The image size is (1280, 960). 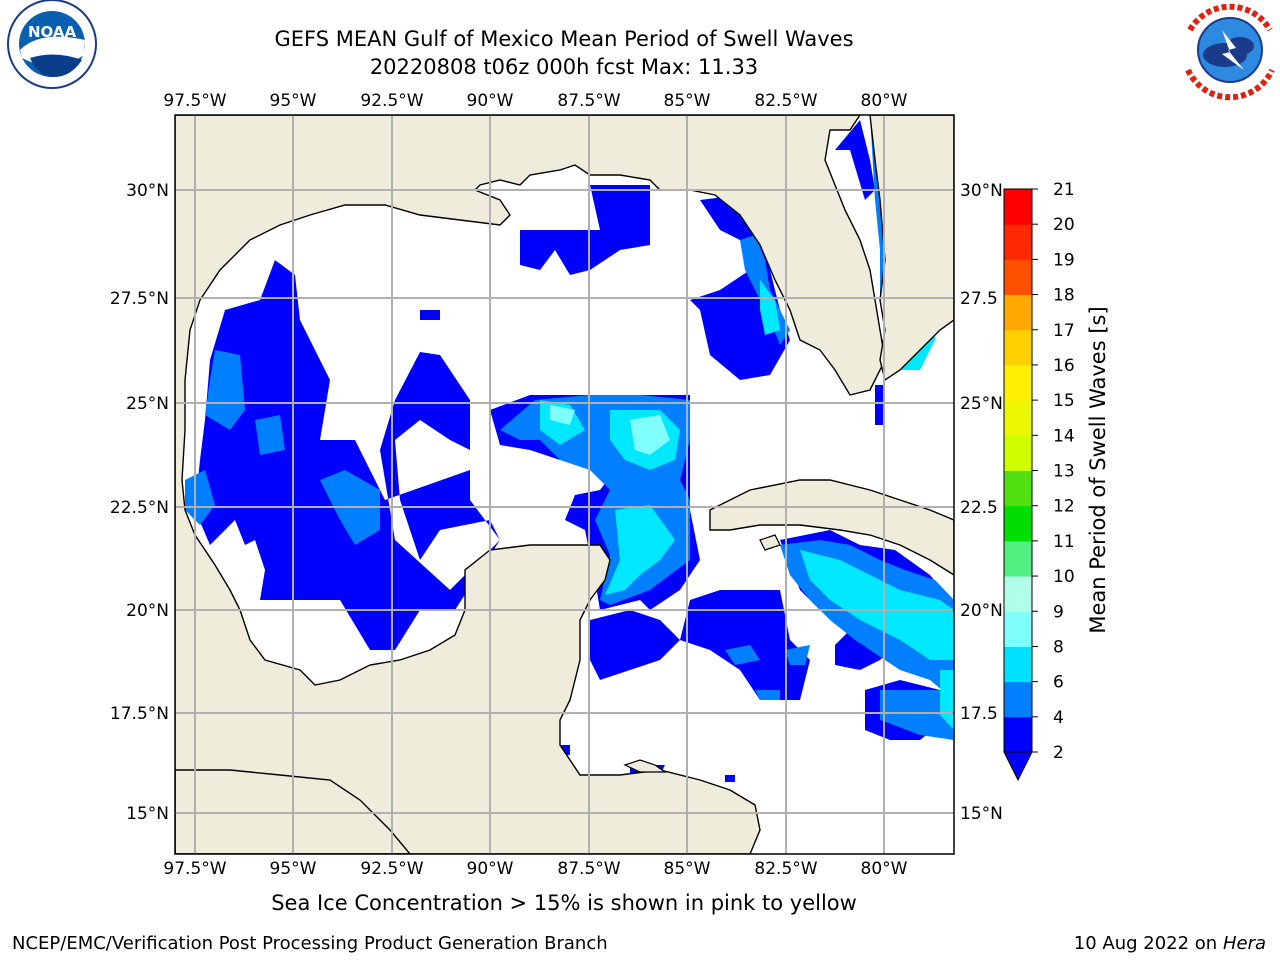 I want to click on lat-label: 27.5, so click(x=979, y=299).